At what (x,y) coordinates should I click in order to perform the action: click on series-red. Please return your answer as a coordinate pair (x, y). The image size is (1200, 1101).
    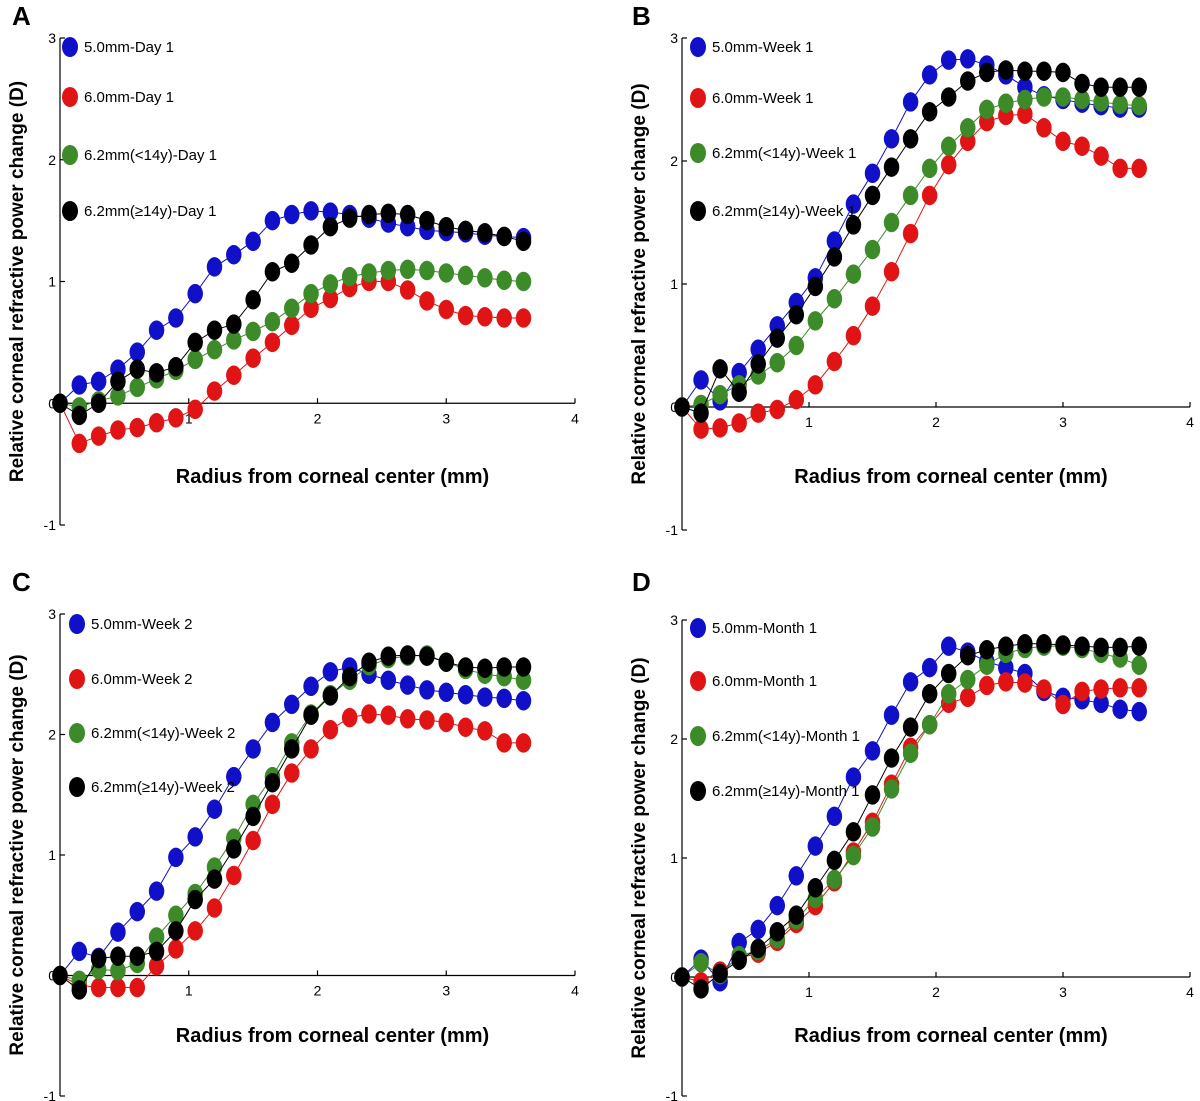
    Looking at the image, I should click on (910, 271).